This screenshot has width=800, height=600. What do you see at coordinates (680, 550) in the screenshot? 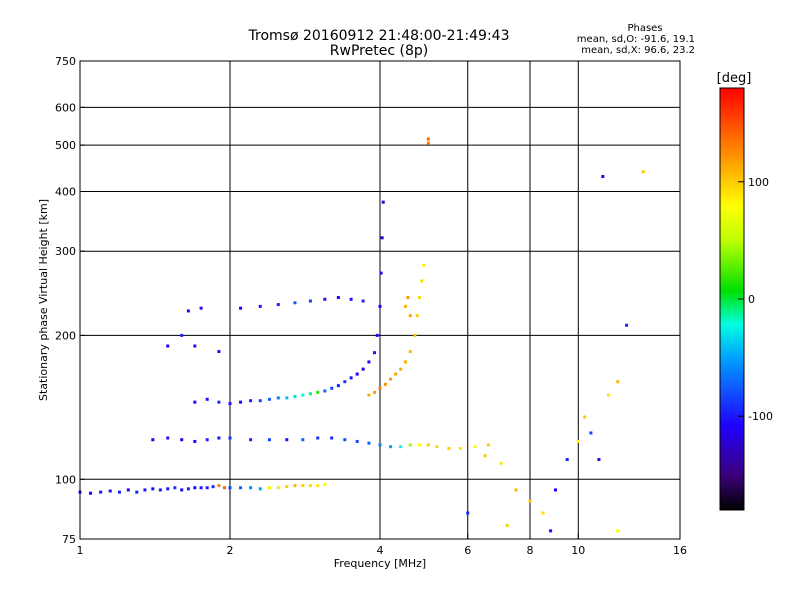
I see `x-tick-label: 16` at bounding box center [680, 550].